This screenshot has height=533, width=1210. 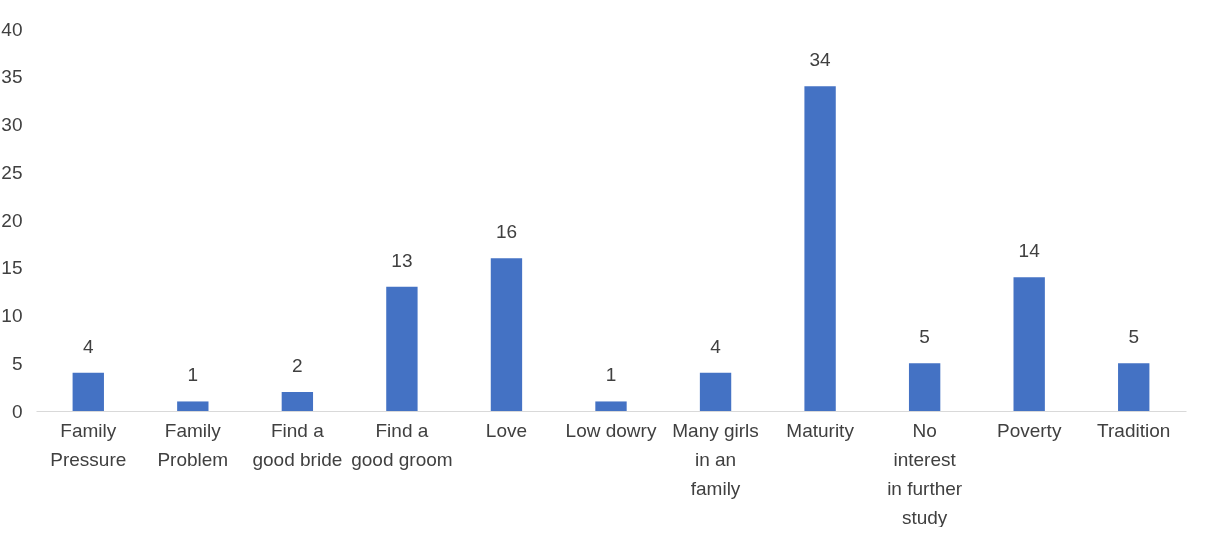 What do you see at coordinates (17, 411) in the screenshot?
I see `y-tick-label: 0` at bounding box center [17, 411].